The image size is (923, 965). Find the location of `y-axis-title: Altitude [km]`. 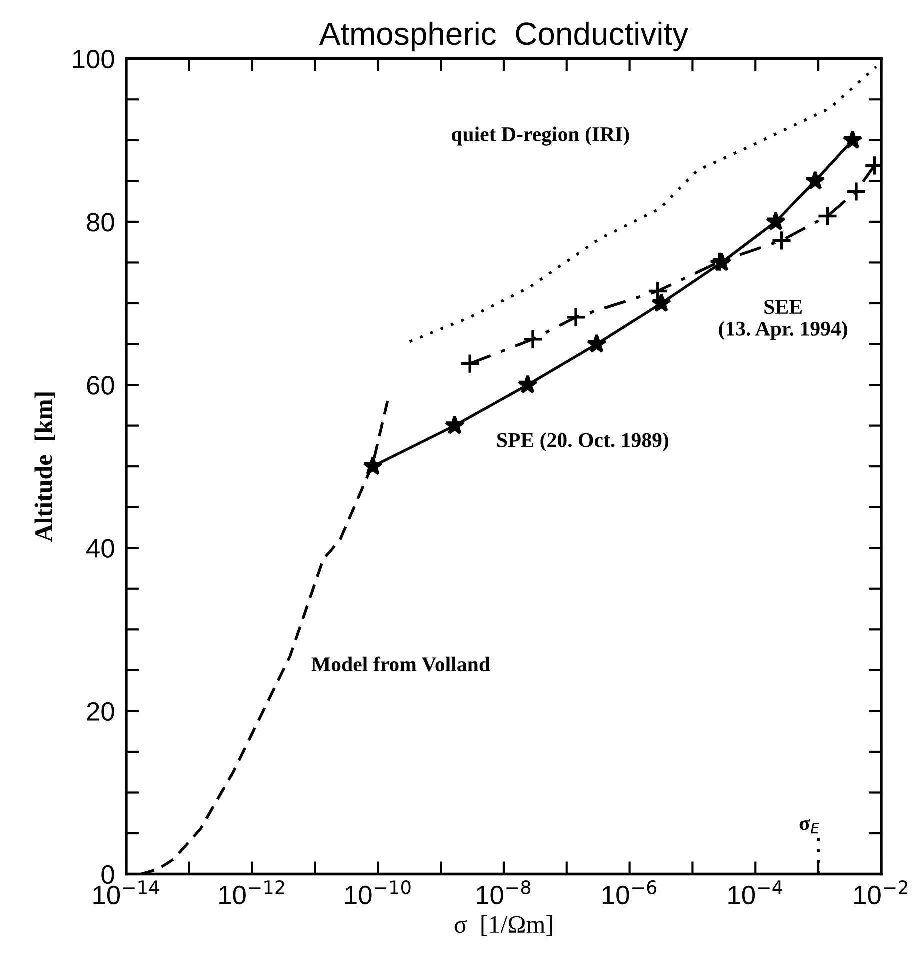

y-axis-title: Altitude [km] is located at coordinates (45, 467).